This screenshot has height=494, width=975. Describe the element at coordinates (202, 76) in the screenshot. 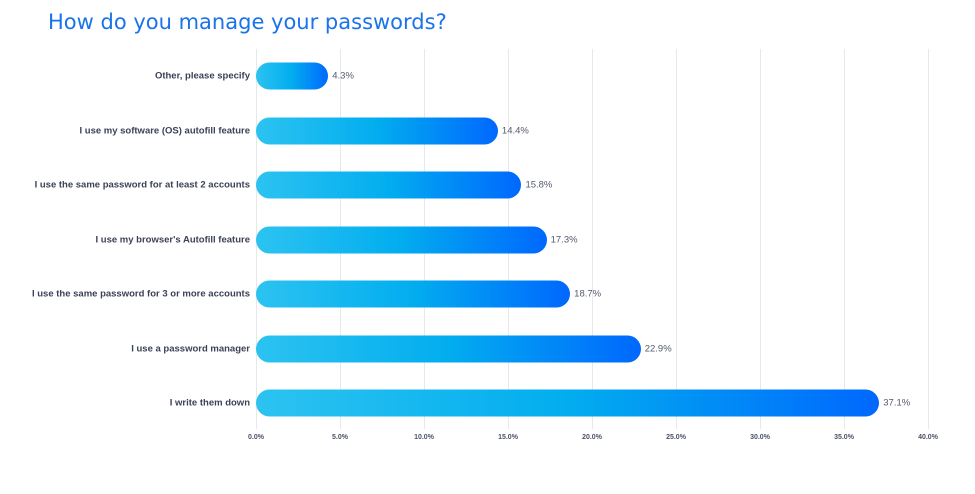

I see `category-label: Other, please specify` at that location.